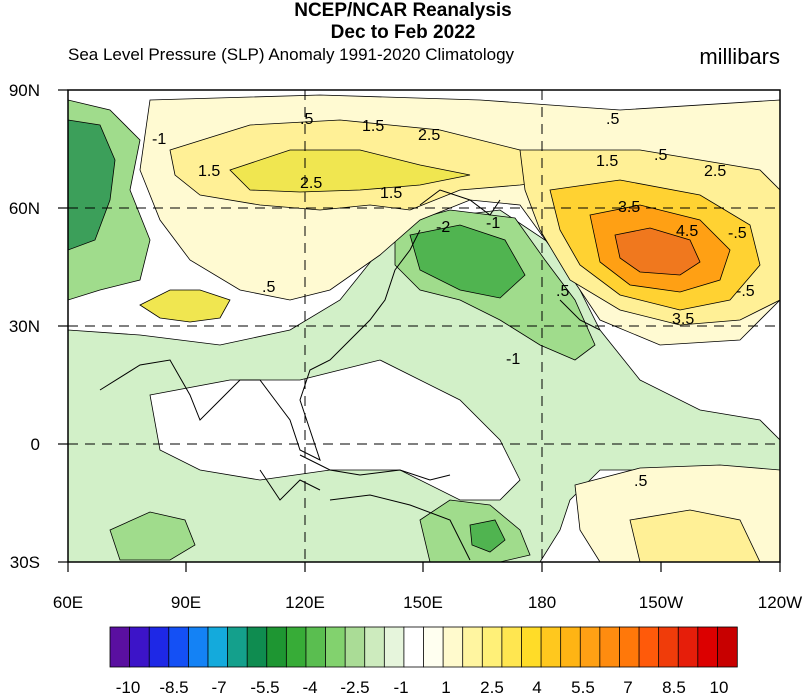 The image size is (806, 698). I want to click on northwest-pacific-negative-core, so click(467, 261).